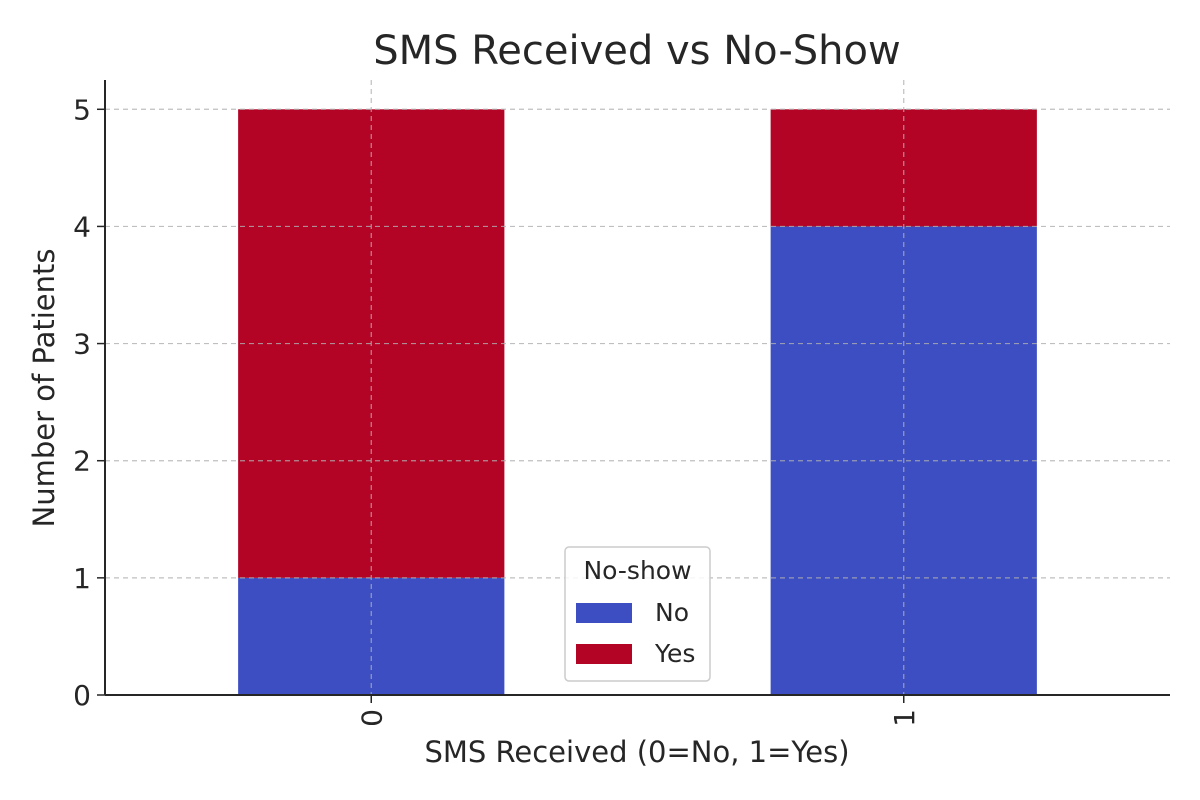 Image resolution: width=1200 pixels, height=800 pixels. Describe the element at coordinates (674, 653) in the screenshot. I see `legend-label-yes: Yes` at that location.